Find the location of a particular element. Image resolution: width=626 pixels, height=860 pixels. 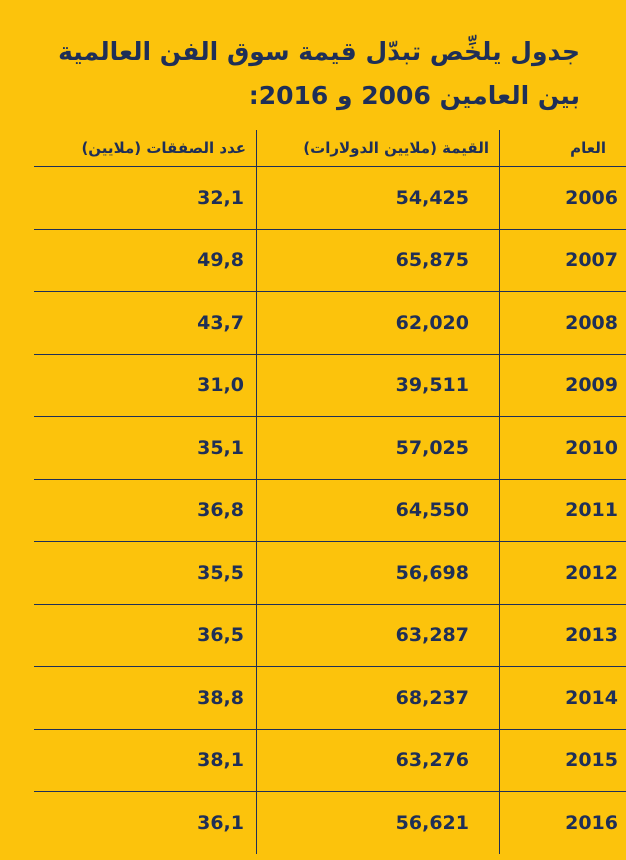

value-cell: 68,237 is located at coordinates (378, 698).